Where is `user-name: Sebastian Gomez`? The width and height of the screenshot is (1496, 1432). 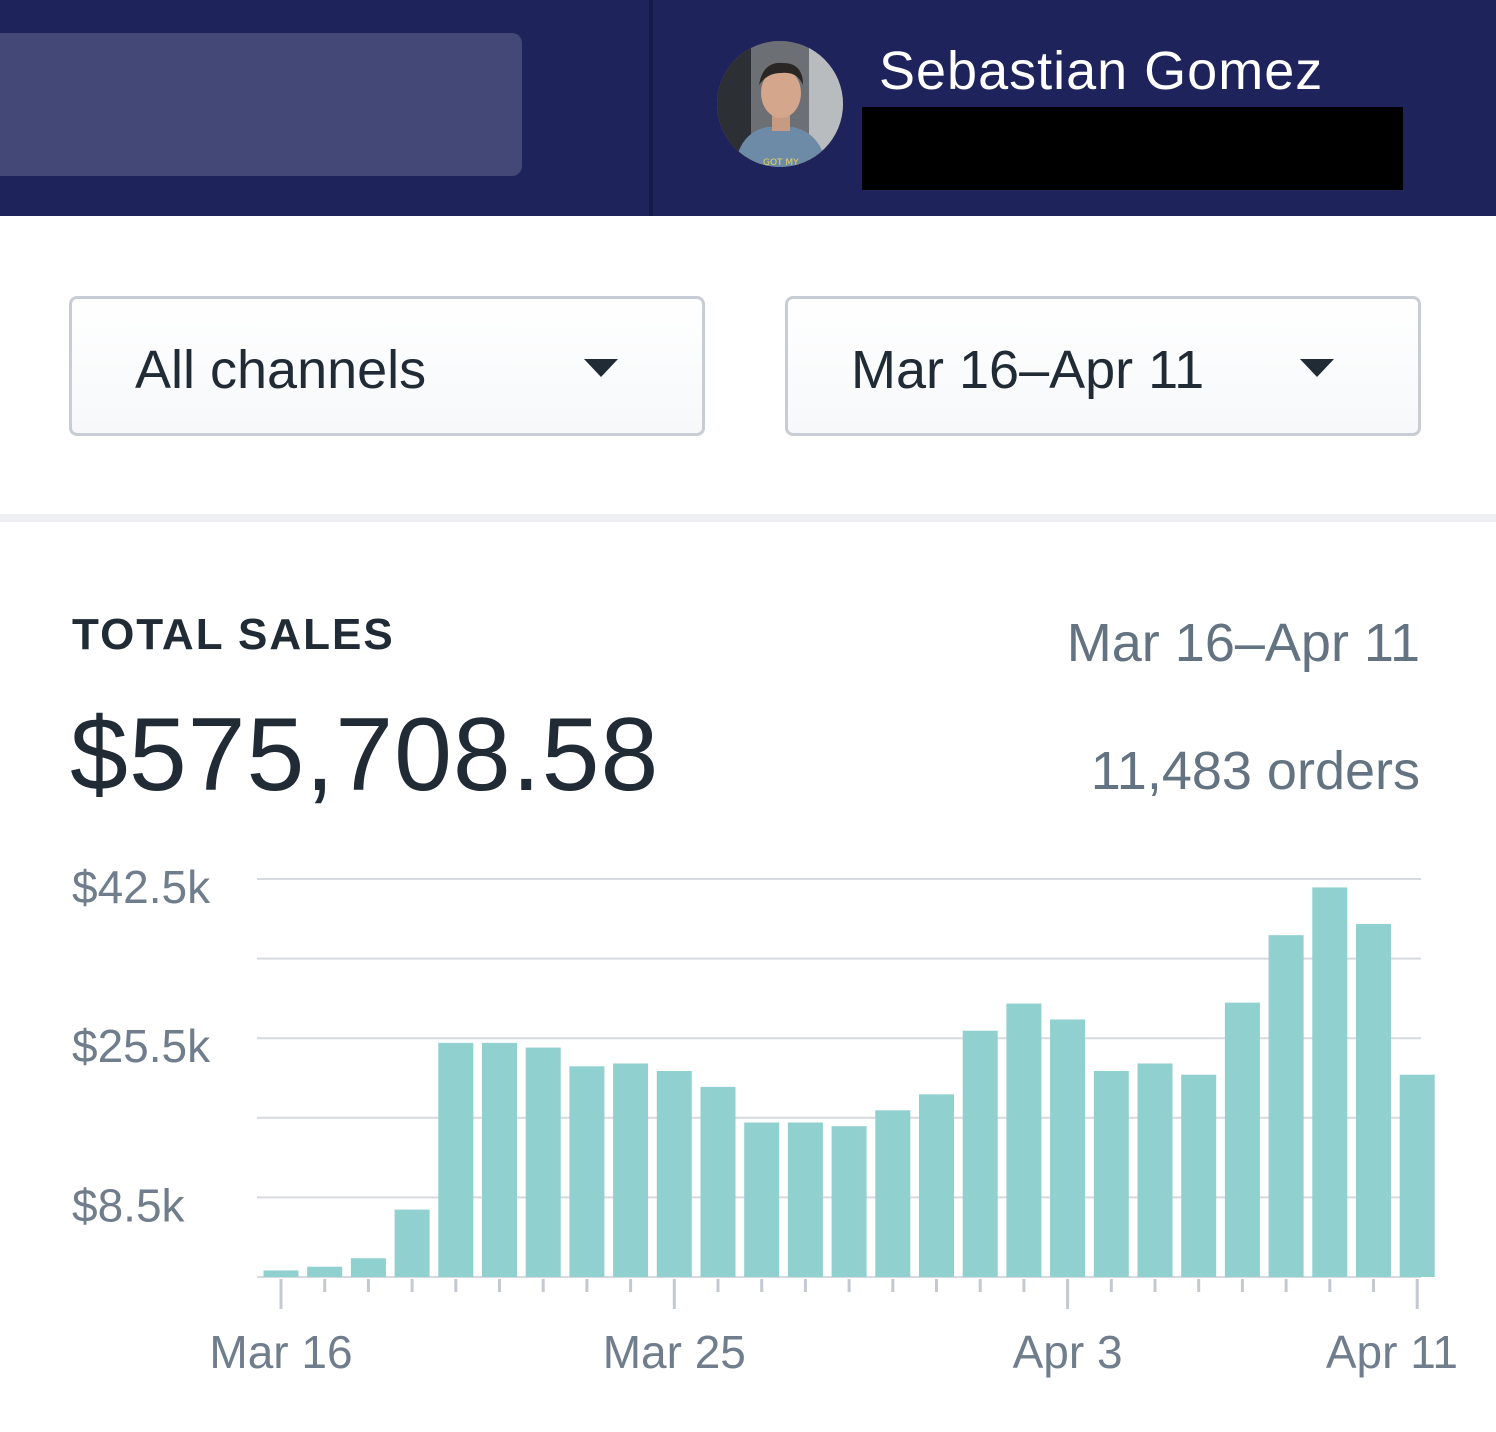 user-name: Sebastian Gomez is located at coordinates (1101, 71).